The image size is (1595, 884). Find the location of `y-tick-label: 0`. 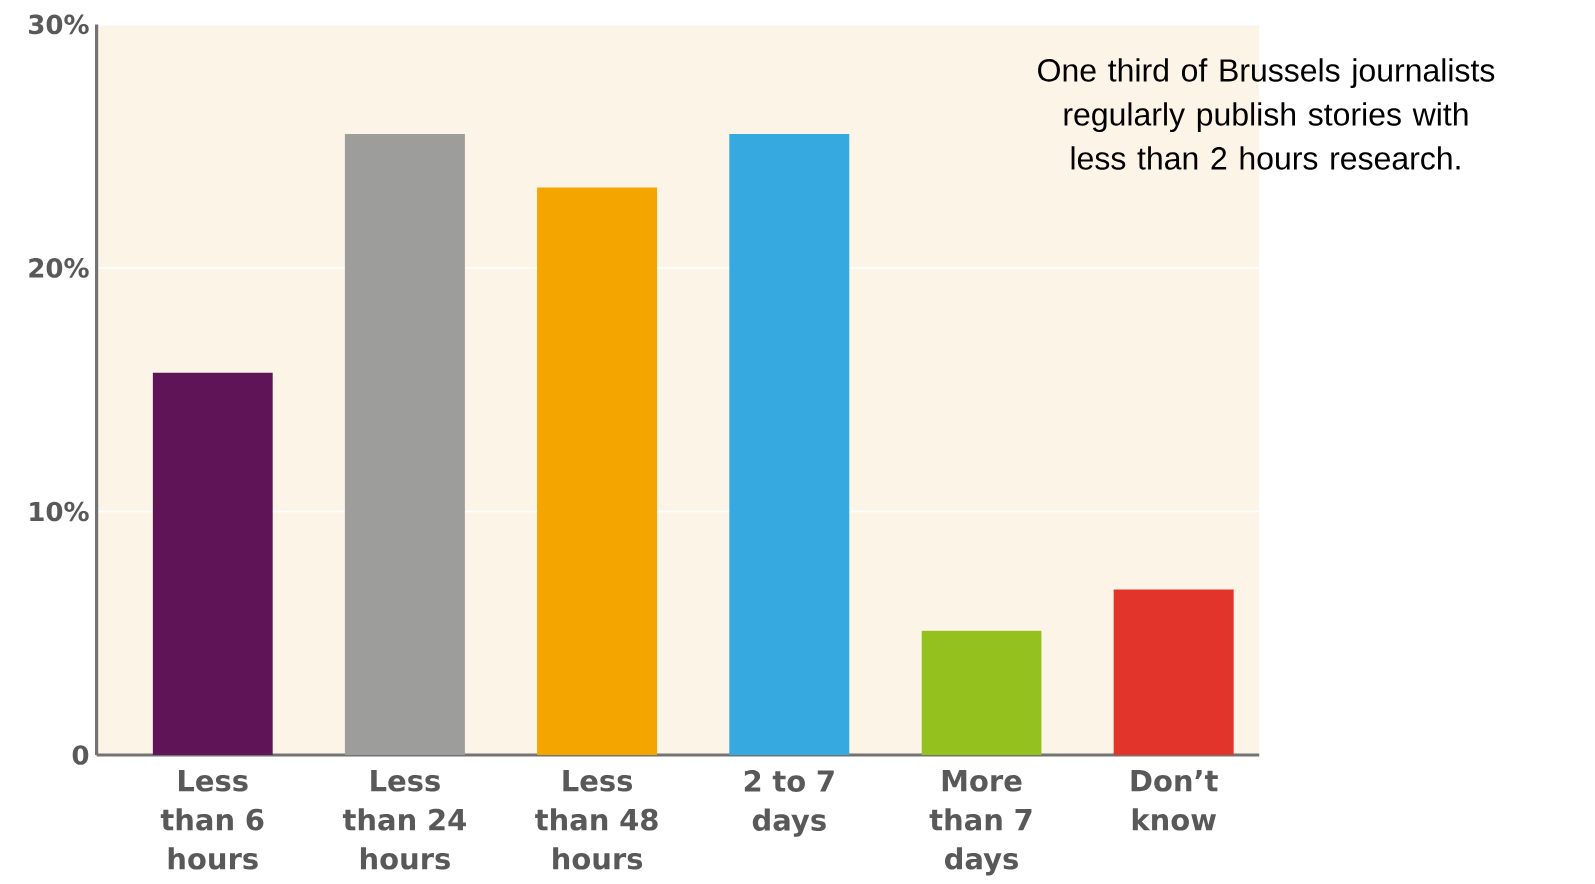

y-tick-label: 0 is located at coordinates (80, 755).